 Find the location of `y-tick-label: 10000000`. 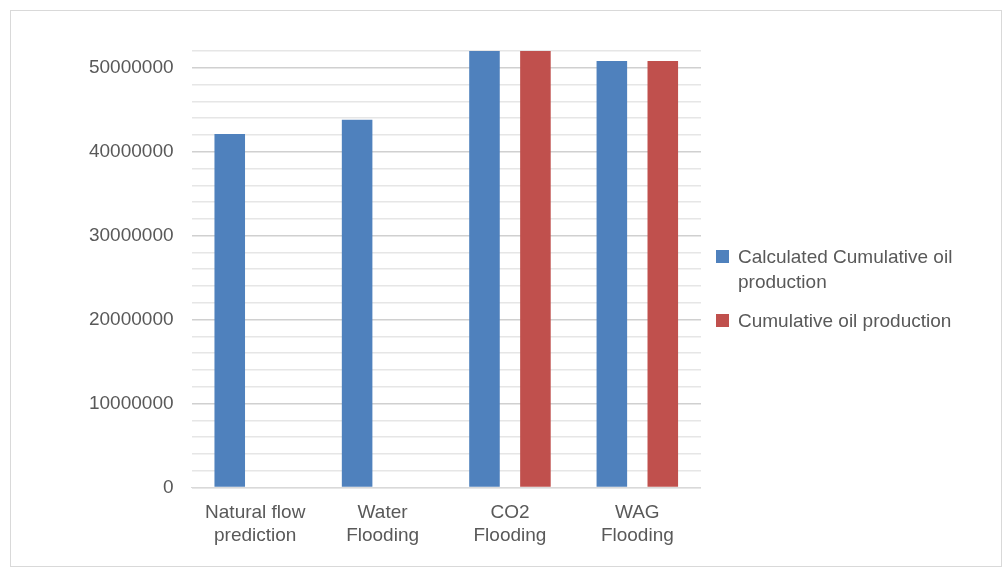

y-tick-label: 10000000 is located at coordinates (131, 402).